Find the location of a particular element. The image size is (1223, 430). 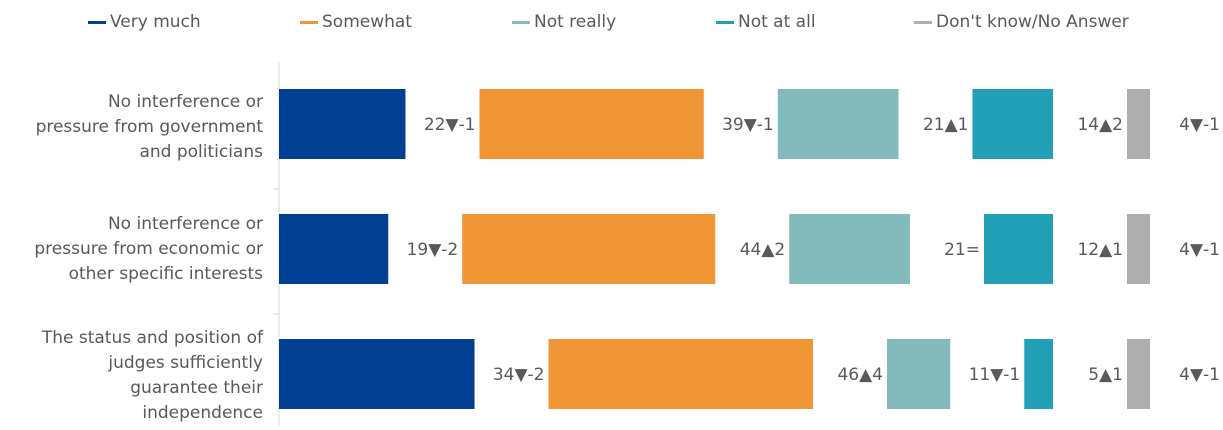

legend-label: Very much is located at coordinates (155, 22).